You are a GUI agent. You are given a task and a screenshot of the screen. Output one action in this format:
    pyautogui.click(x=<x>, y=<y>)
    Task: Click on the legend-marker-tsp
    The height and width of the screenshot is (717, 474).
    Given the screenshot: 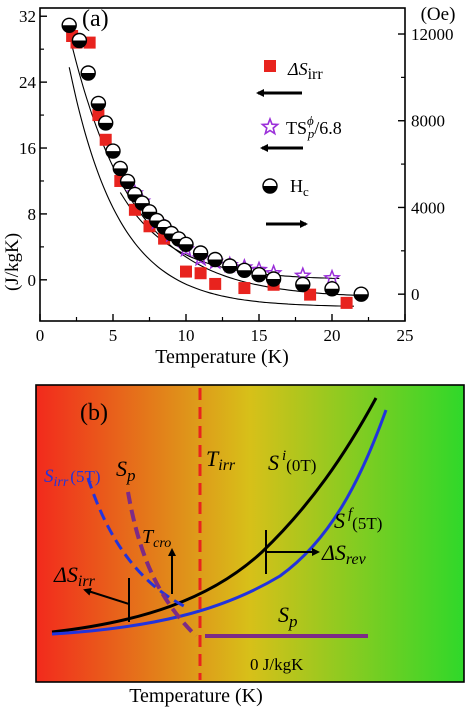 What is the action you would take?
    pyautogui.click(x=270, y=126)
    